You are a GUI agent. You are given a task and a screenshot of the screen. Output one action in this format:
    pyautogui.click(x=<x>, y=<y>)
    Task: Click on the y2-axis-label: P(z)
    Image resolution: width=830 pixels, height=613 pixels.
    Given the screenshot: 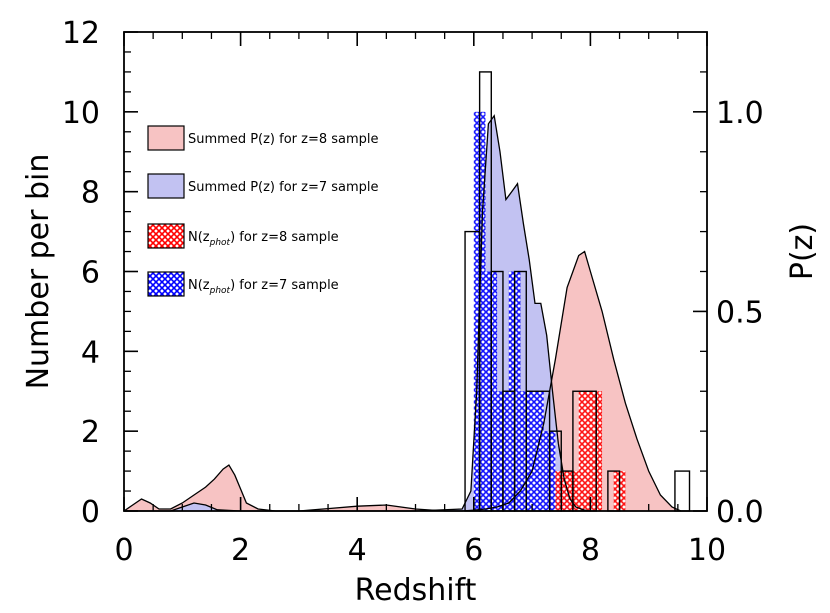 What is the action you would take?
    pyautogui.click(x=802, y=251)
    